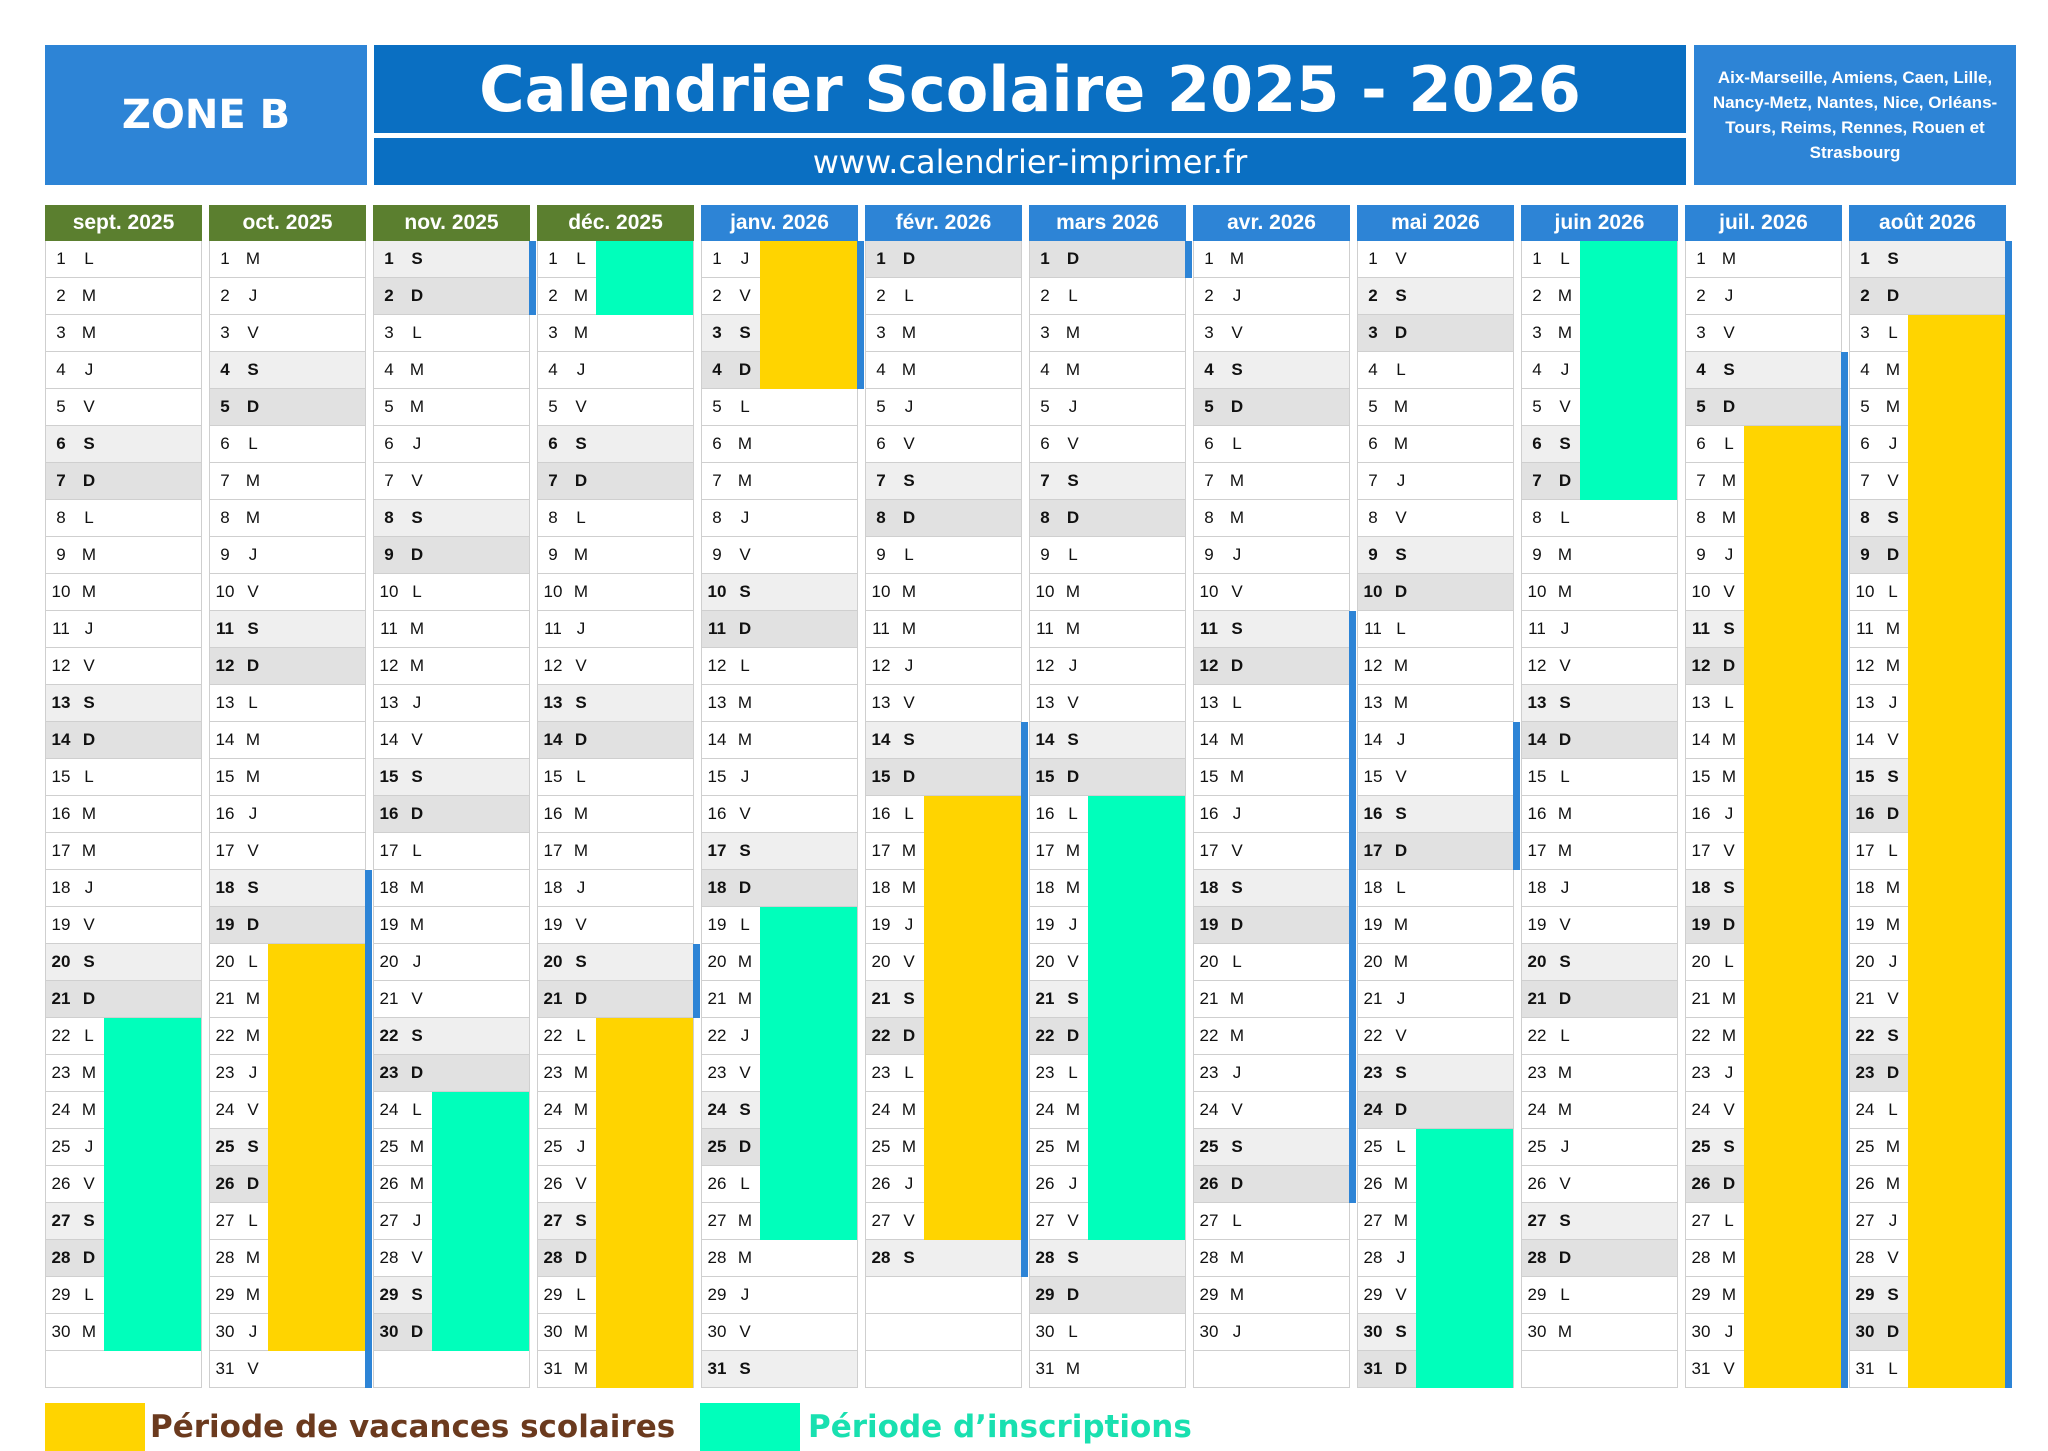 The width and height of the screenshot is (2048, 1451). I want to click on day-number: 8, so click(1209, 517).